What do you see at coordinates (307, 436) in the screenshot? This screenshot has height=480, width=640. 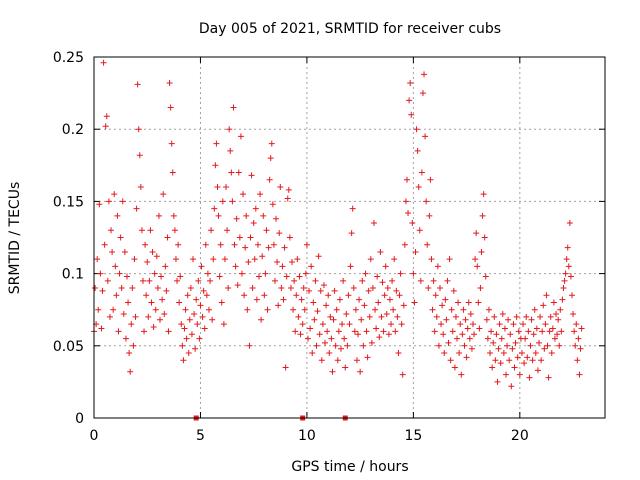 I see `x-tick-label: 10` at bounding box center [307, 436].